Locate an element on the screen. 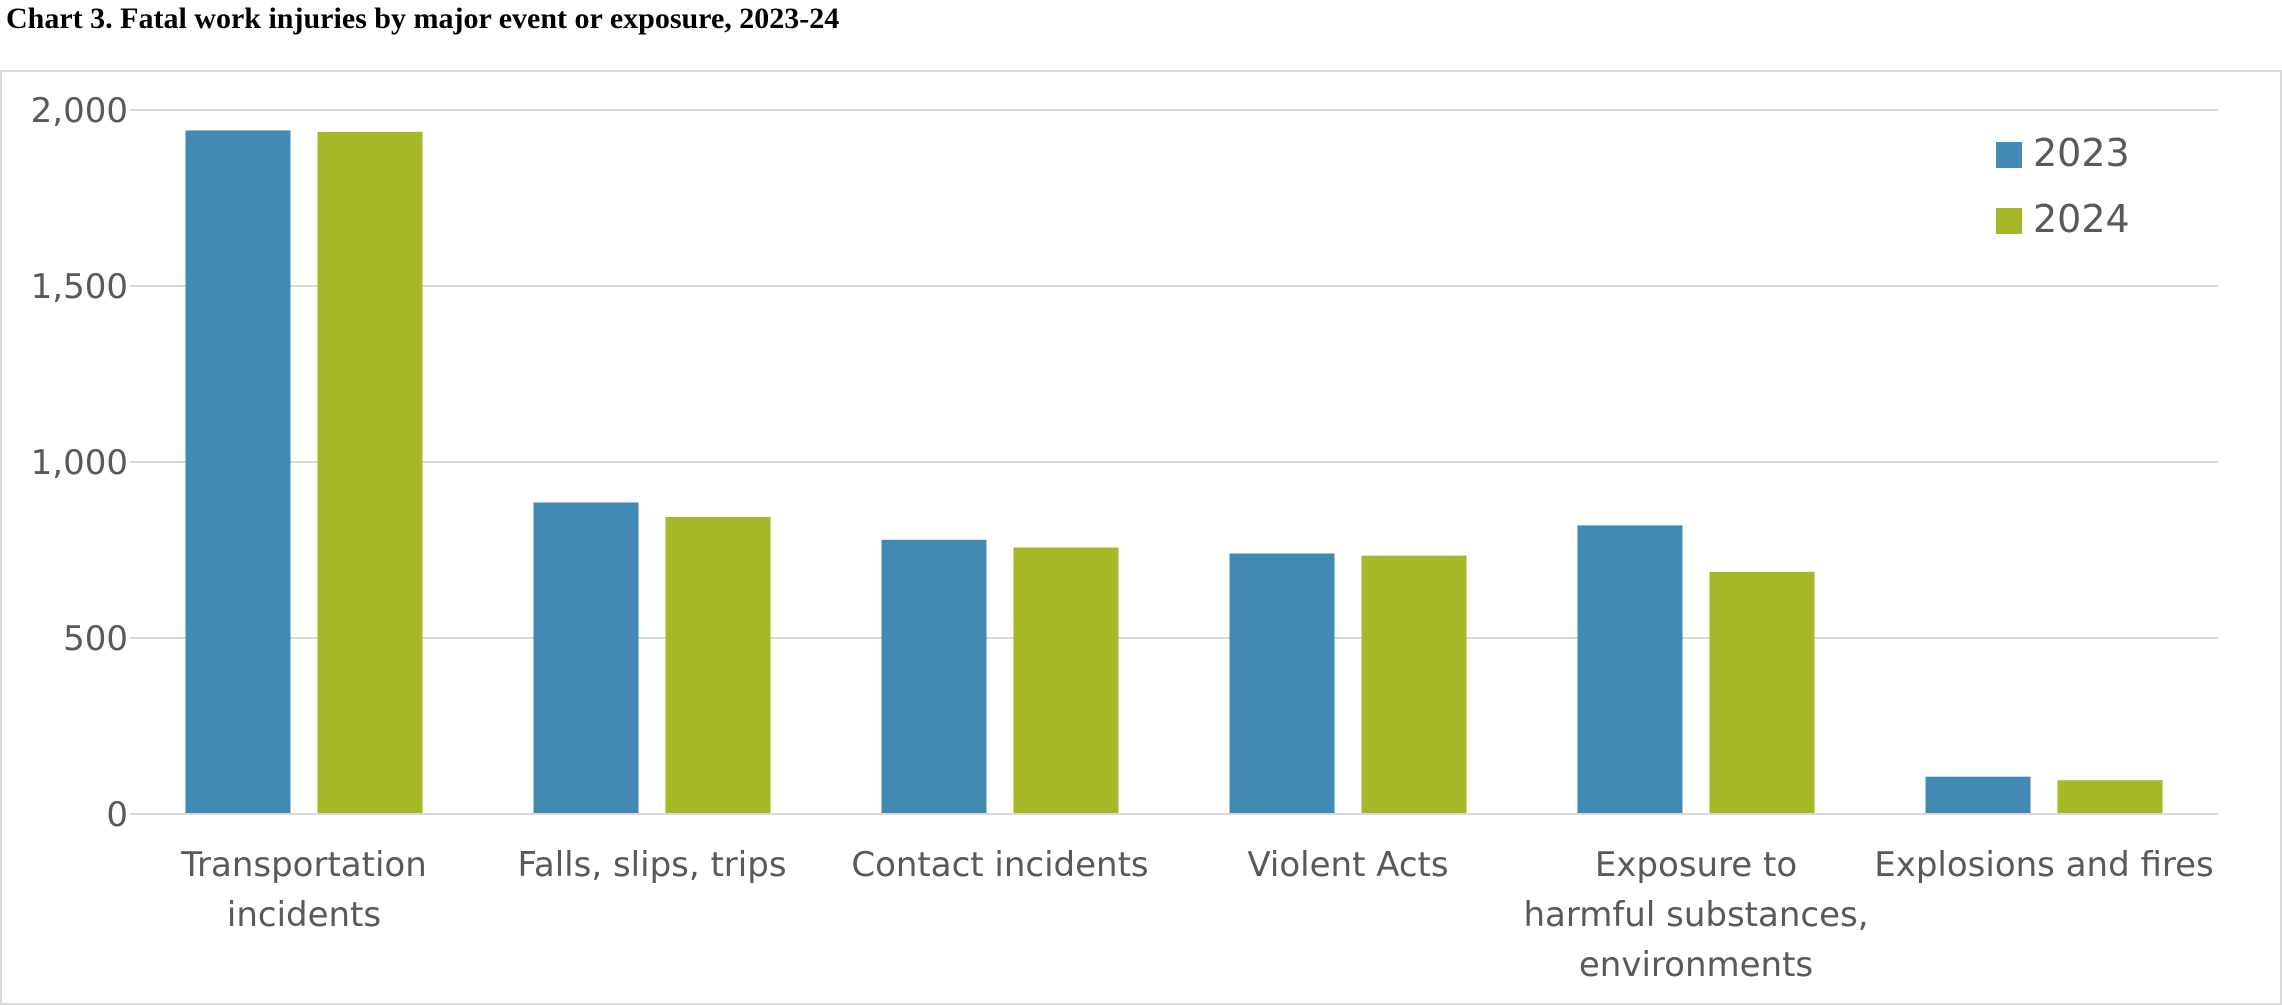 This screenshot has width=2282, height=1005. y-tick-label: 500 is located at coordinates (95, 639).